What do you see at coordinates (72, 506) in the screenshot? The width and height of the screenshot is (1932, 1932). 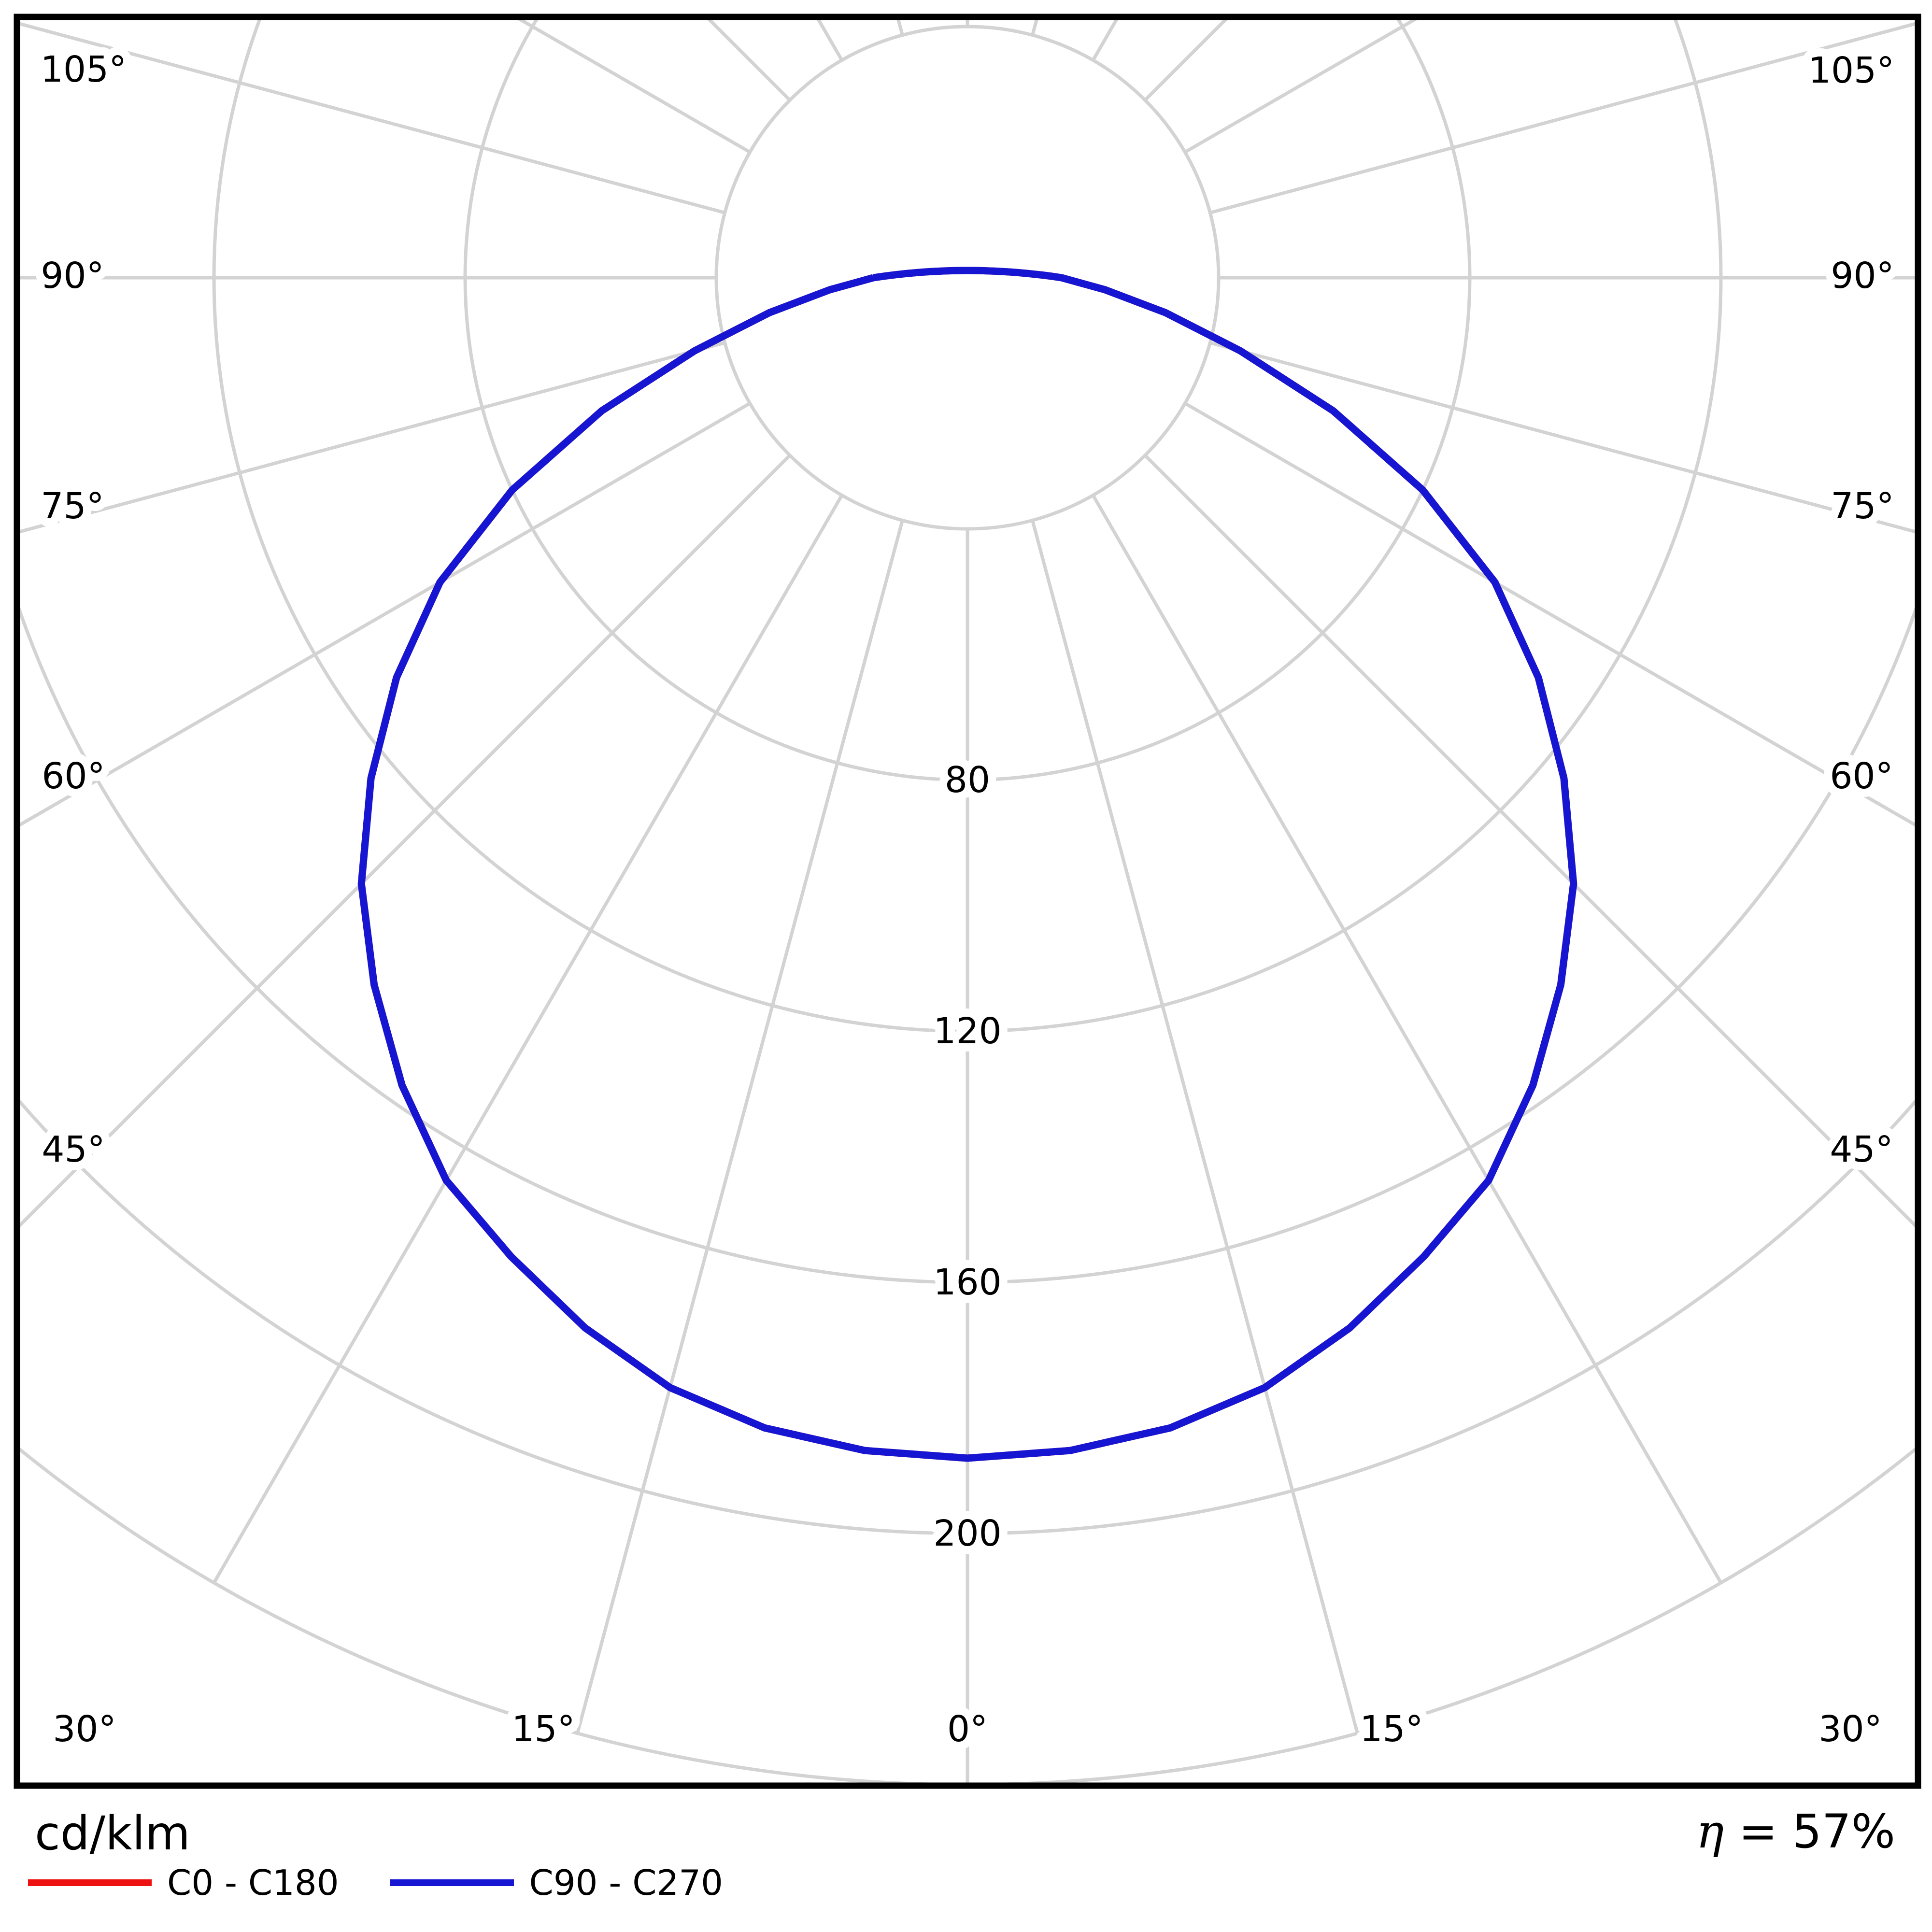 I see `angle-label-left-75°: 75°` at bounding box center [72, 506].